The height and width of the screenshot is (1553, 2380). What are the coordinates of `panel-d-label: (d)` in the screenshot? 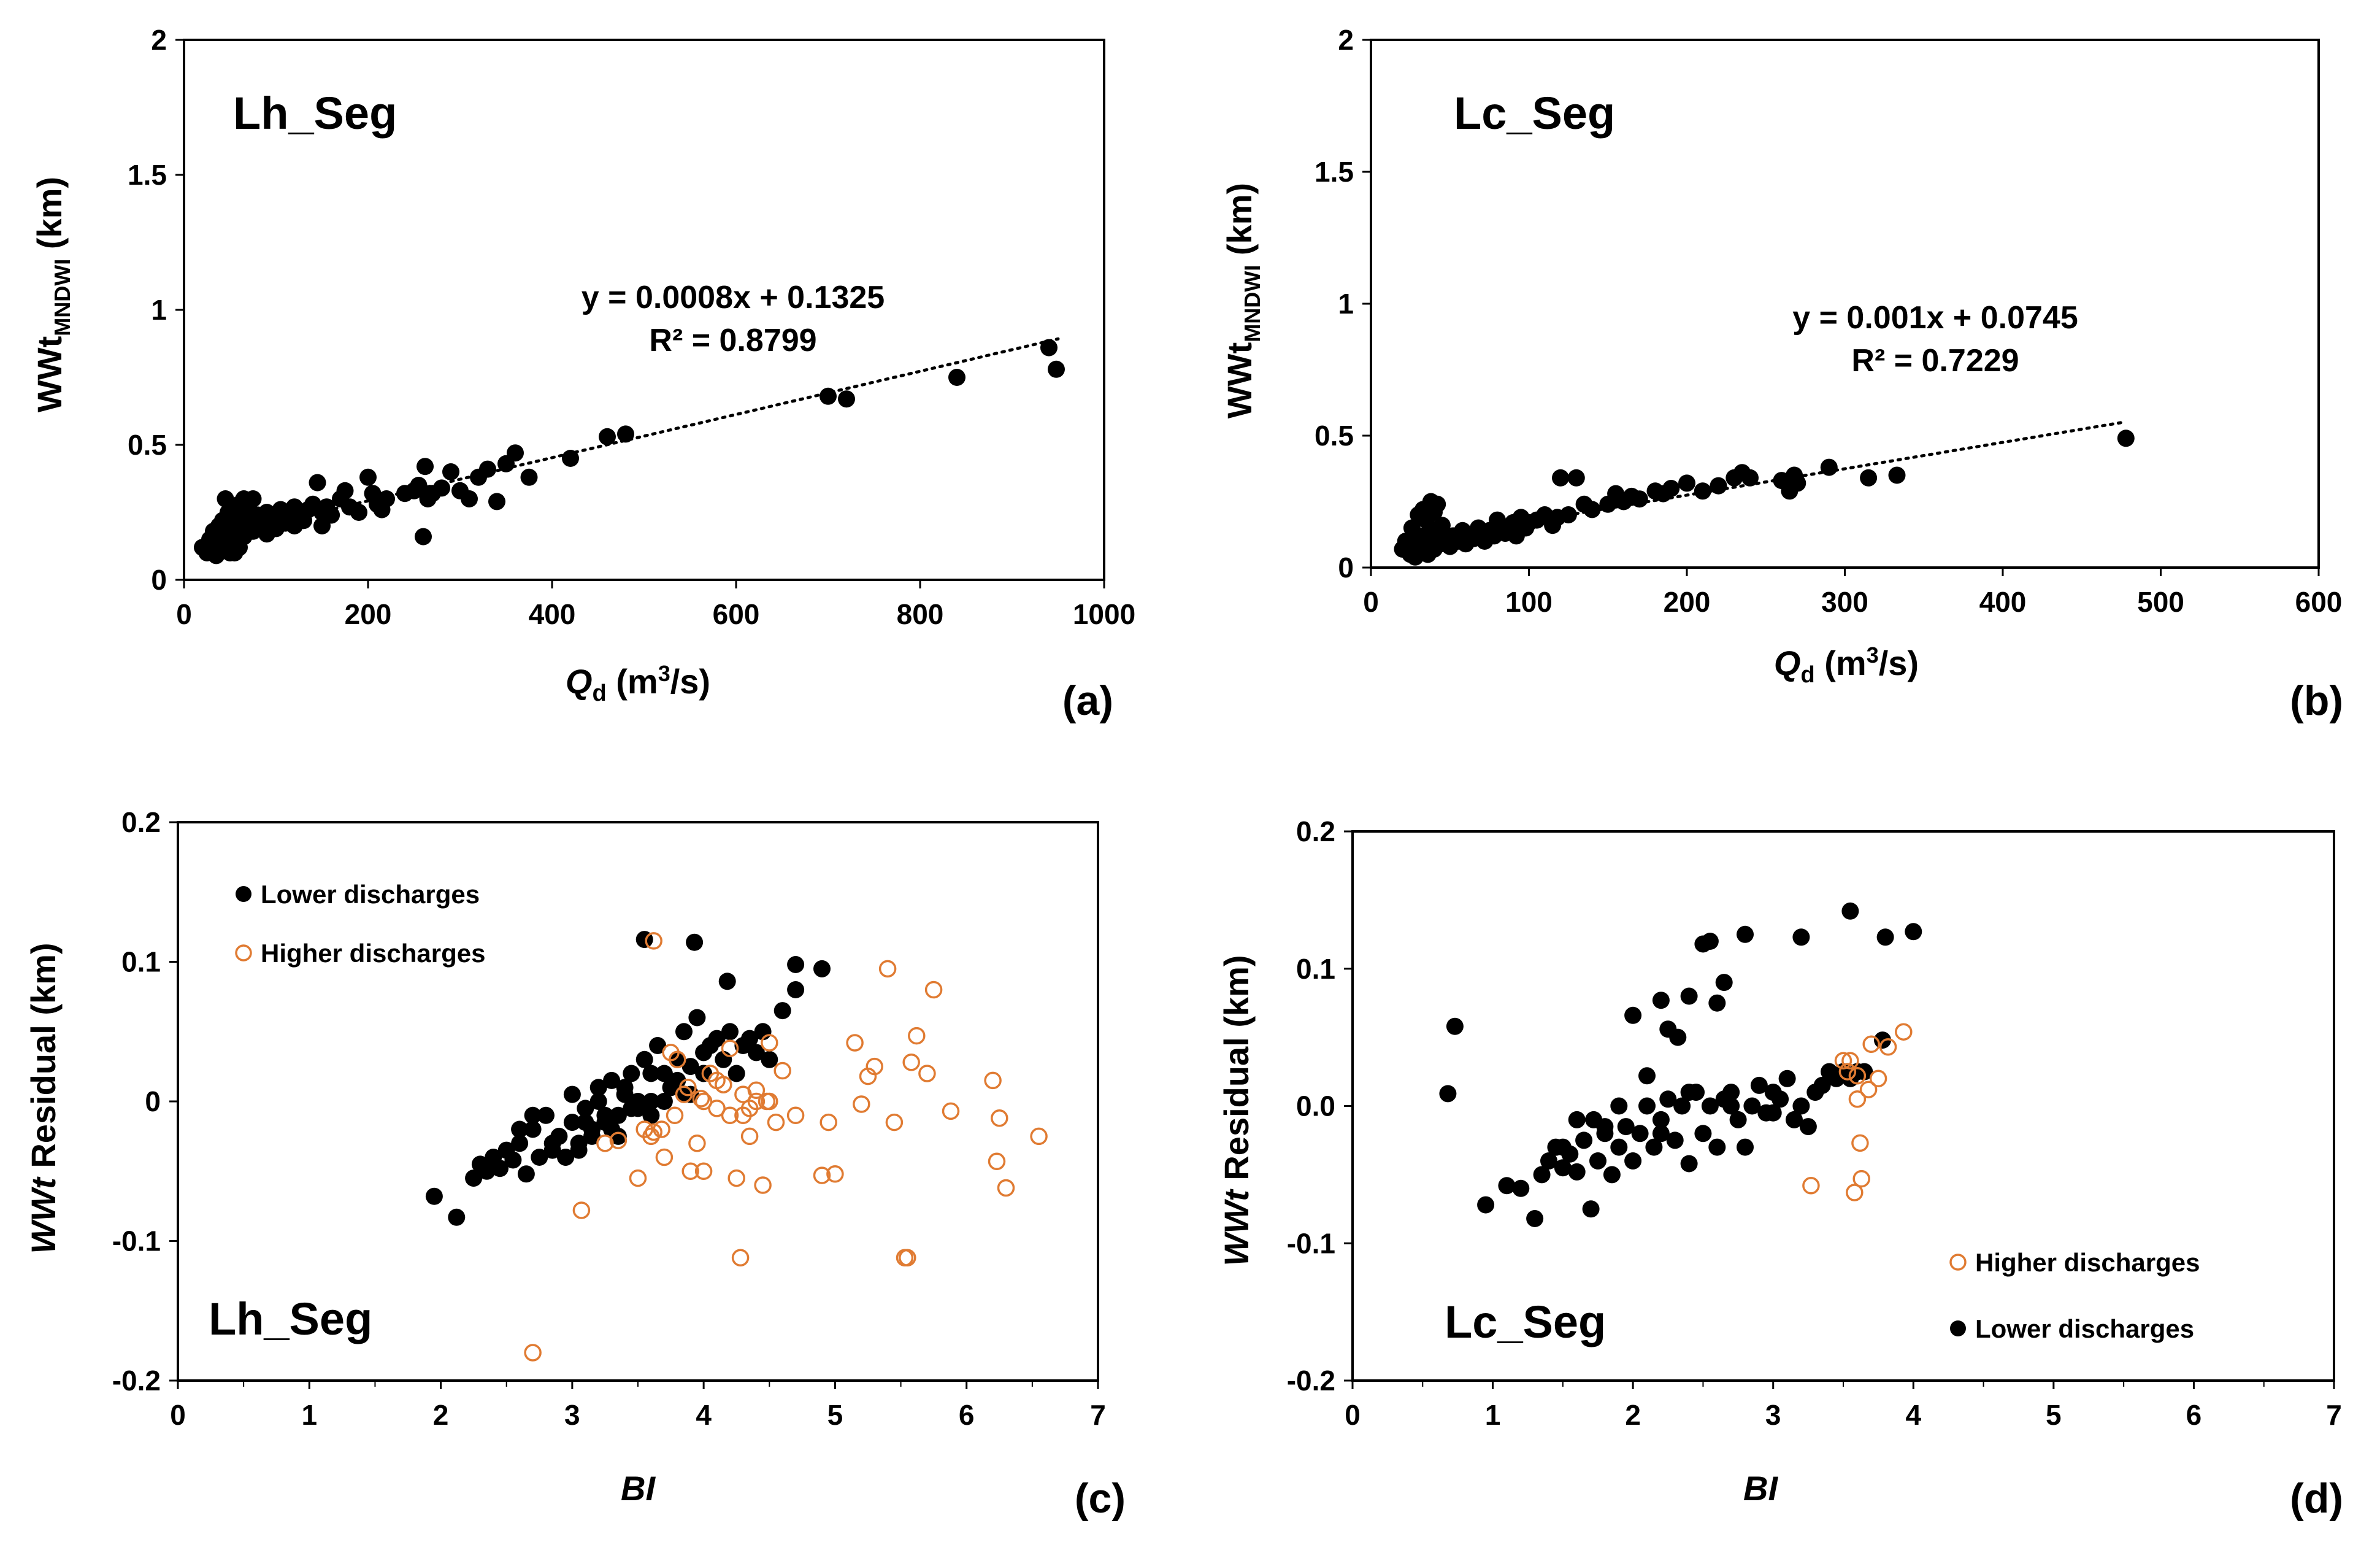 It's located at (2316, 1498).